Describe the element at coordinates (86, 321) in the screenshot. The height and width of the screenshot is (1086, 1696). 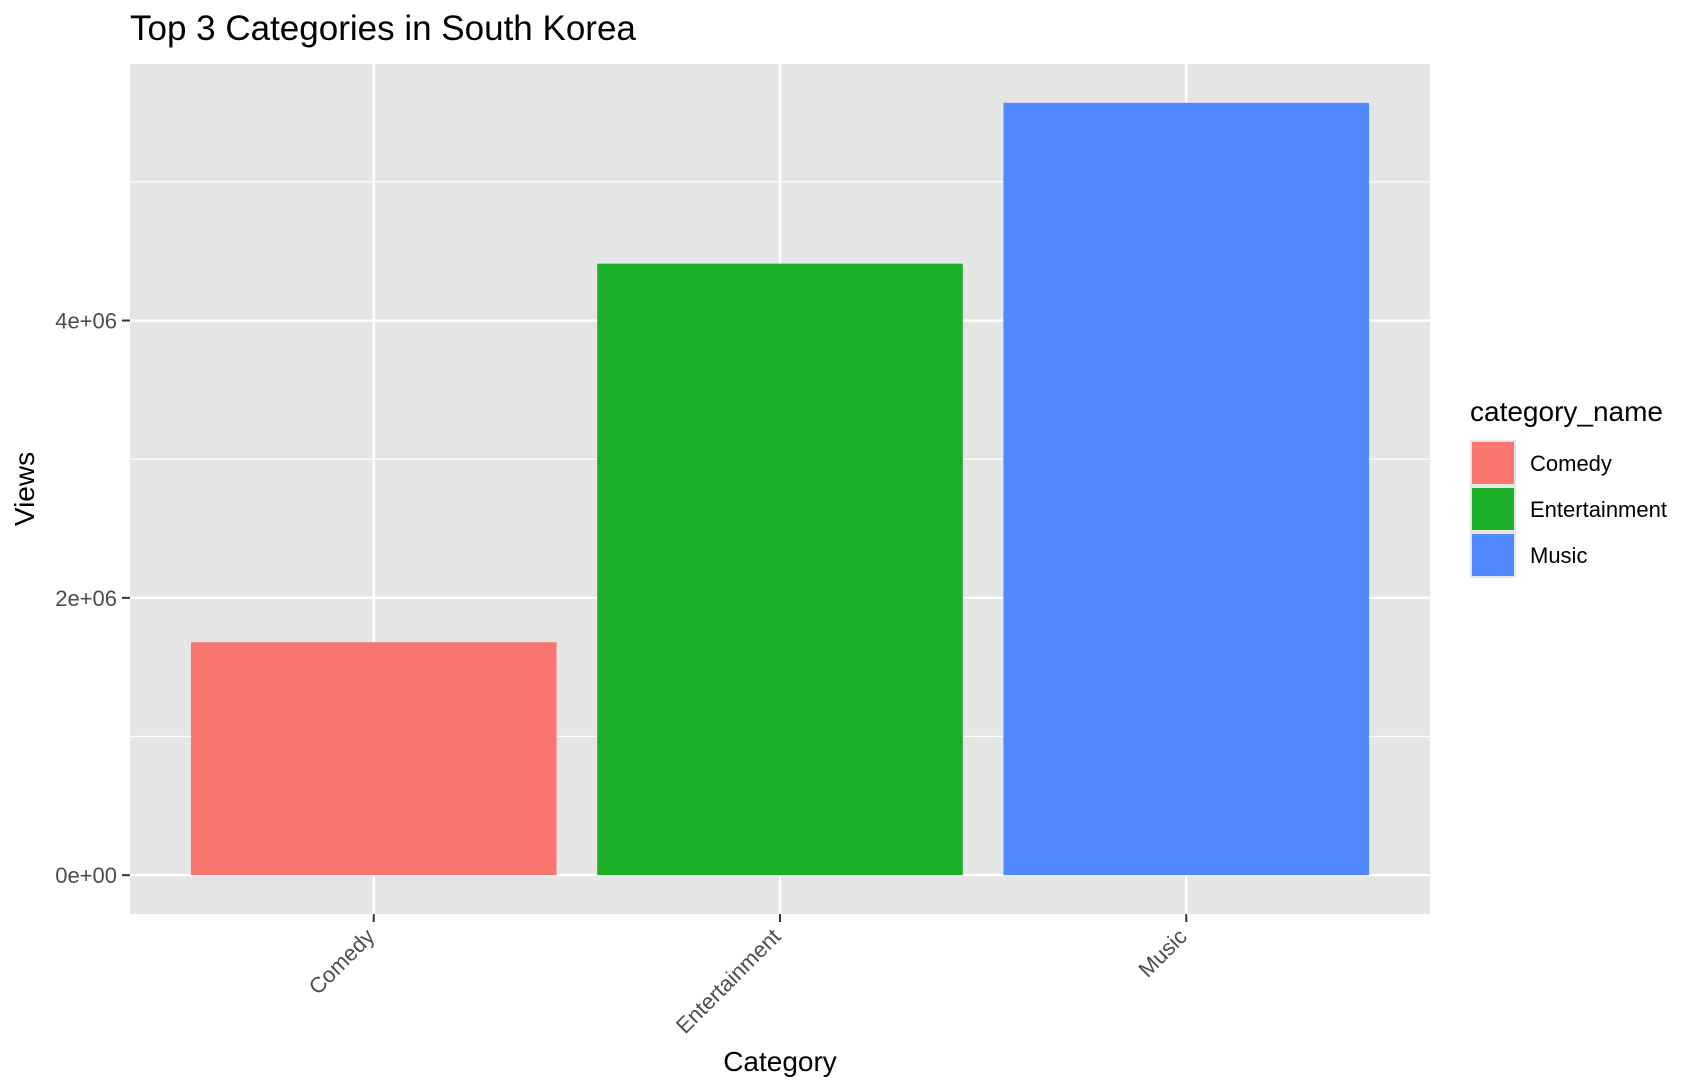
I see `y-tick-label: 4e+06` at that location.